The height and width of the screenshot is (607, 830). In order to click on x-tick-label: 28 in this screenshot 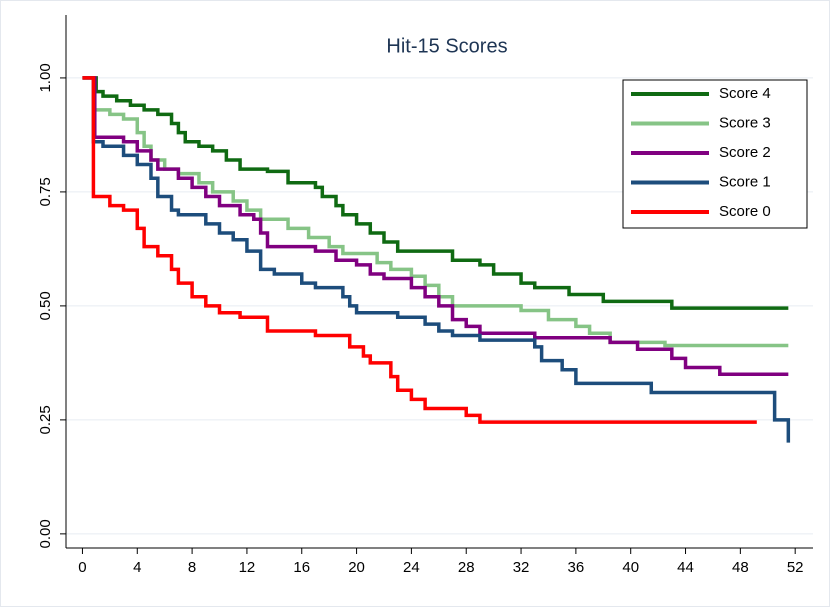, I will do `click(466, 567)`.